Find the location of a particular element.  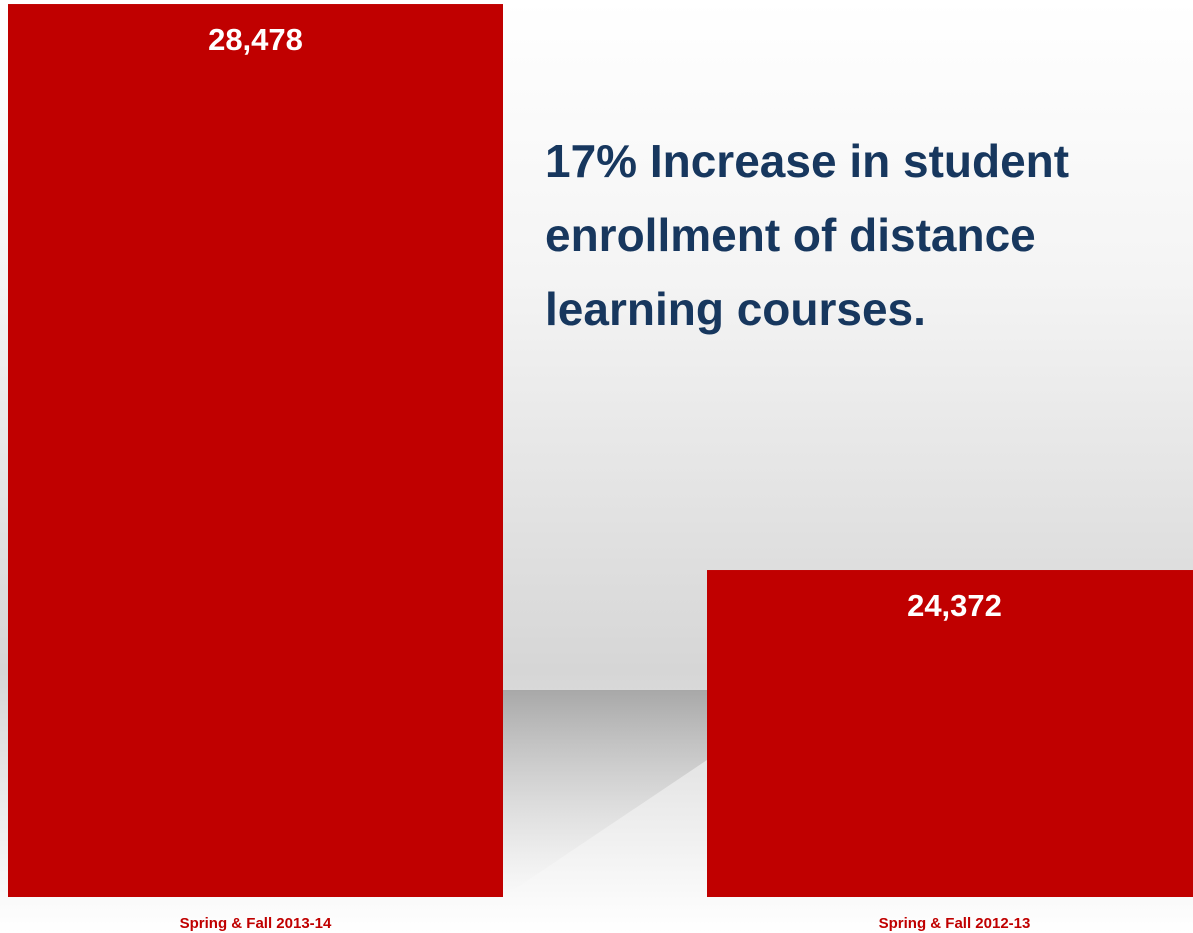

x-tick-label: Spring & Fall 2012-13 is located at coordinates (955, 923).